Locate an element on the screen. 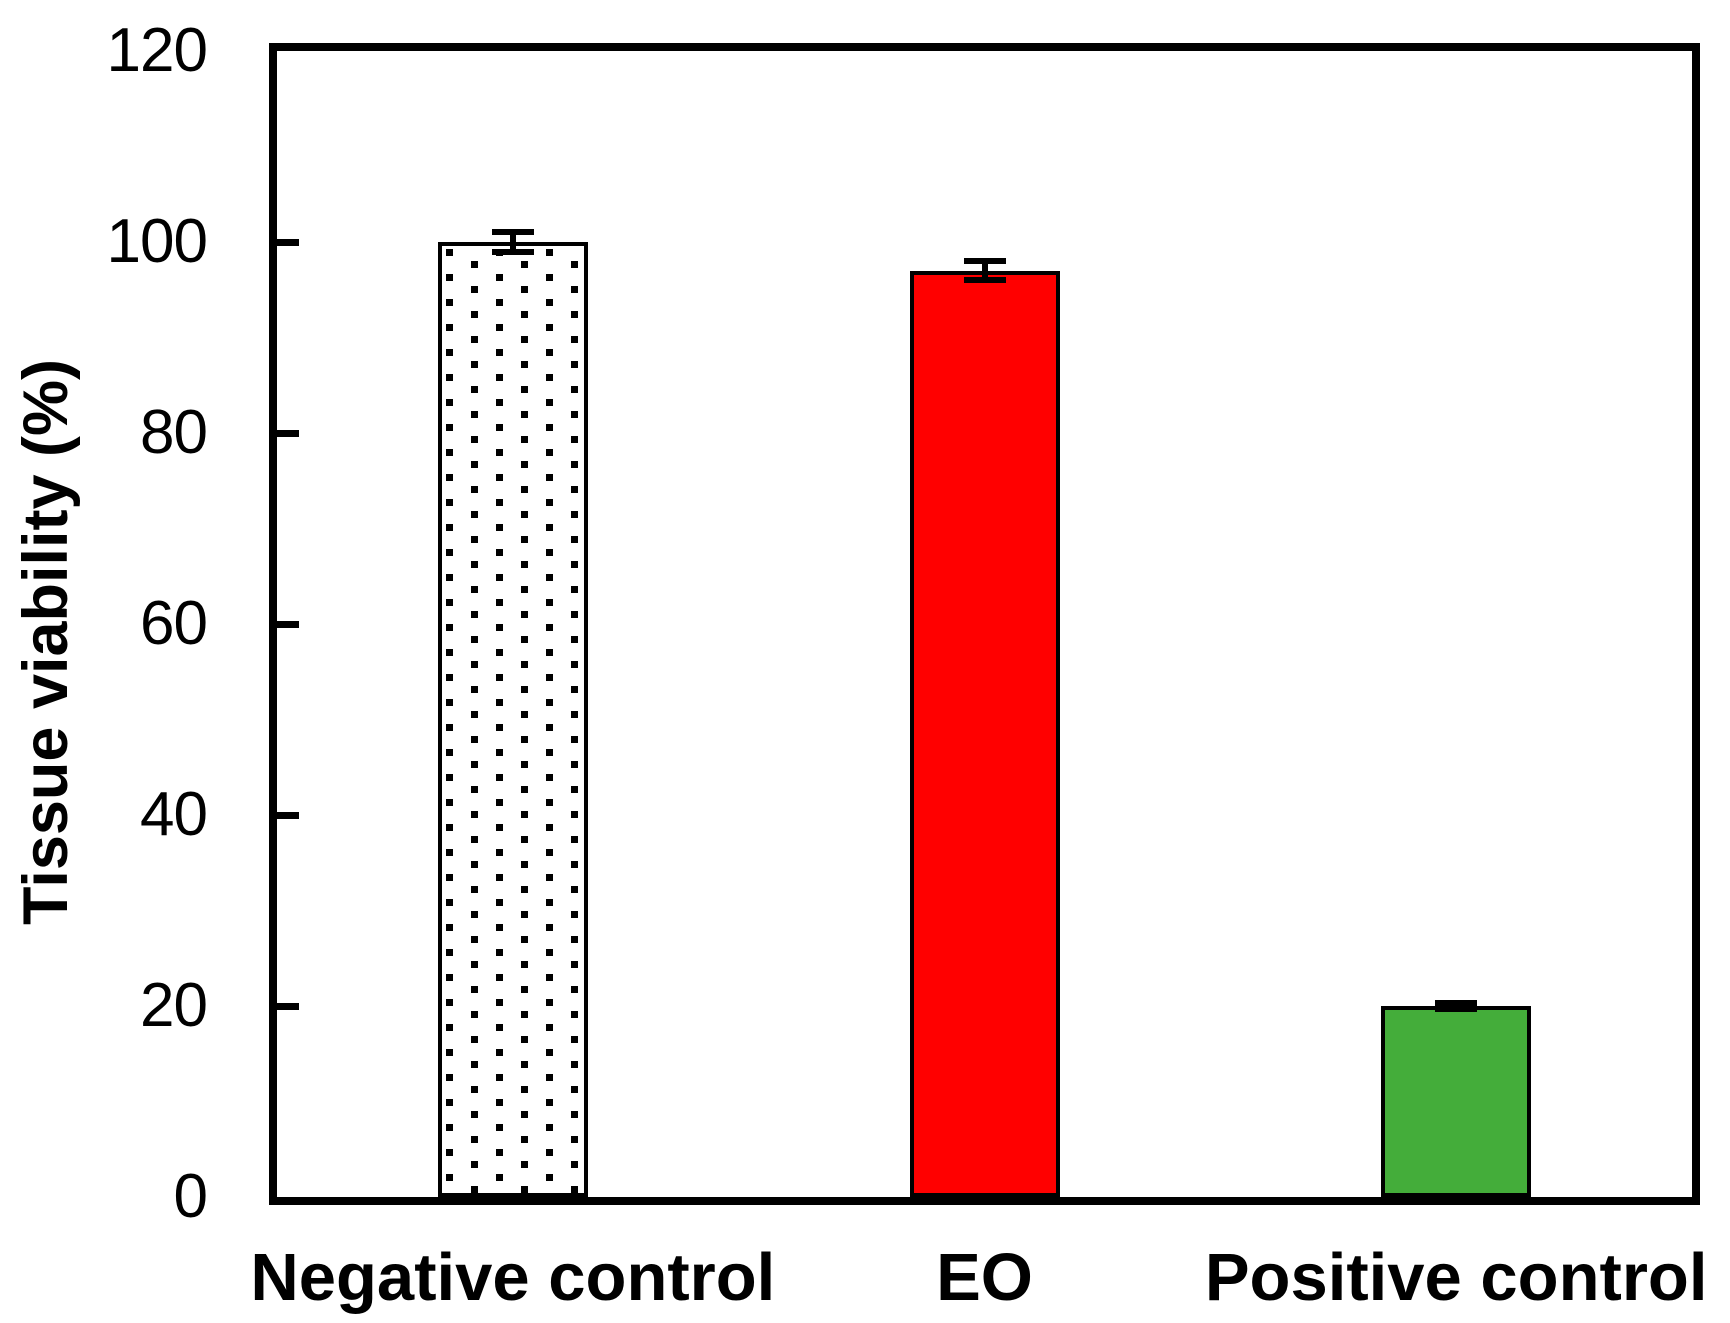 This screenshot has height=1323, width=1730. y-axis-tick-label: 100 is located at coordinates (157, 241).